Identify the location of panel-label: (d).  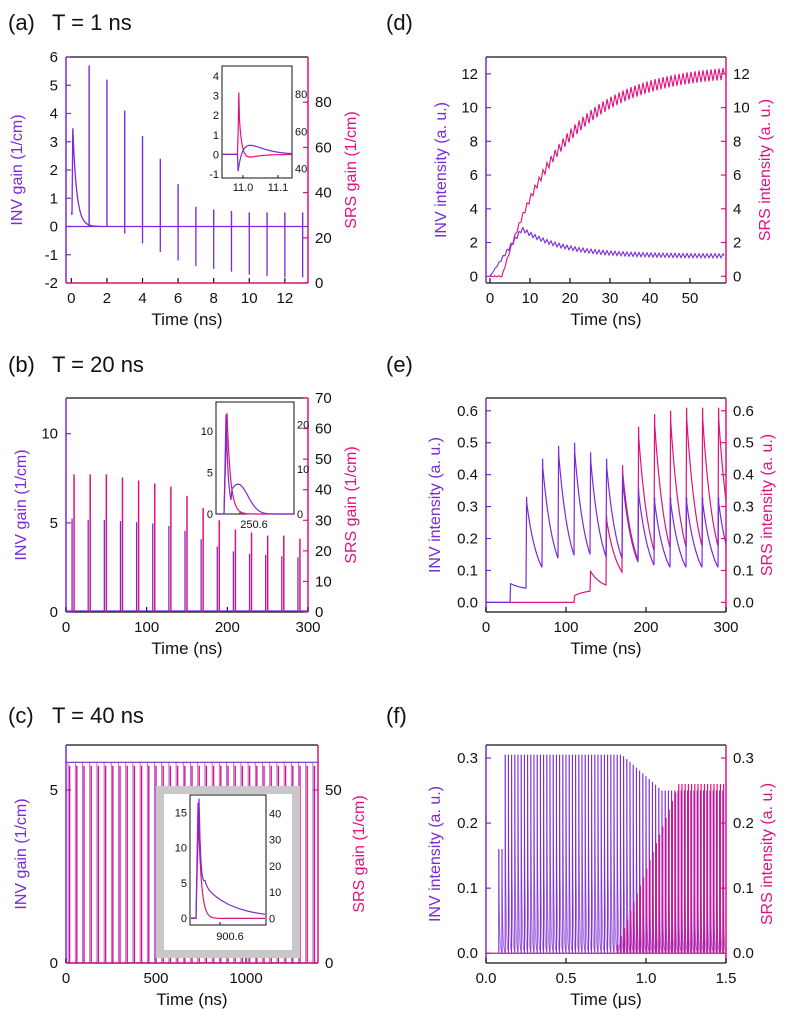
(399, 22).